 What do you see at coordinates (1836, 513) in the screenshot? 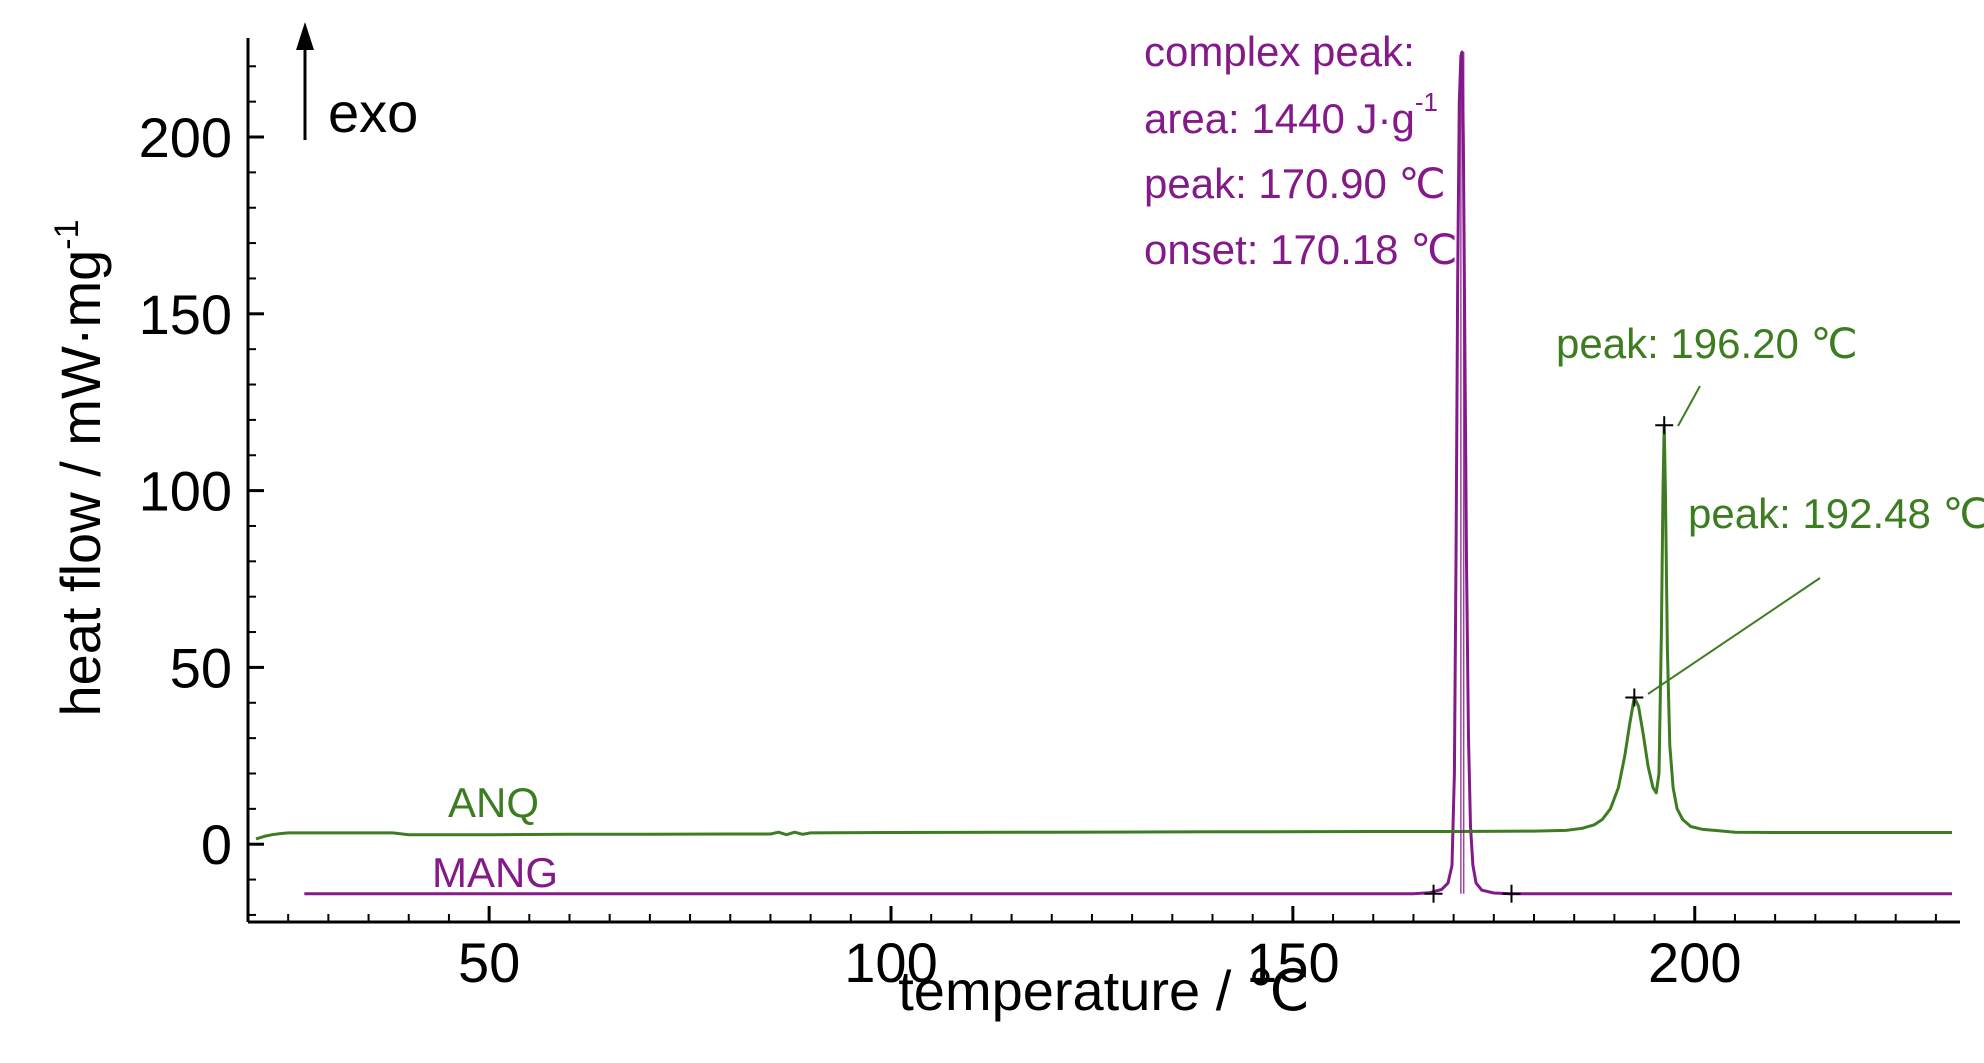
I see `peak-192-label: peak: 192.48 ℃` at bounding box center [1836, 513].